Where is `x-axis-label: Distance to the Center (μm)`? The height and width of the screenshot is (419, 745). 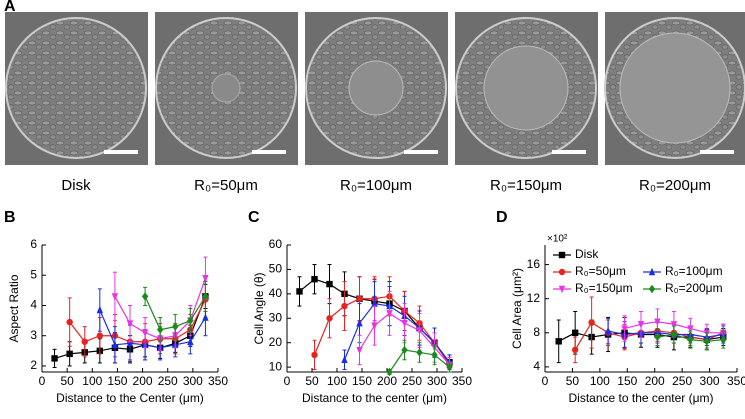
x-axis-label: Distance to the Center (μm) is located at coordinates (130, 398).